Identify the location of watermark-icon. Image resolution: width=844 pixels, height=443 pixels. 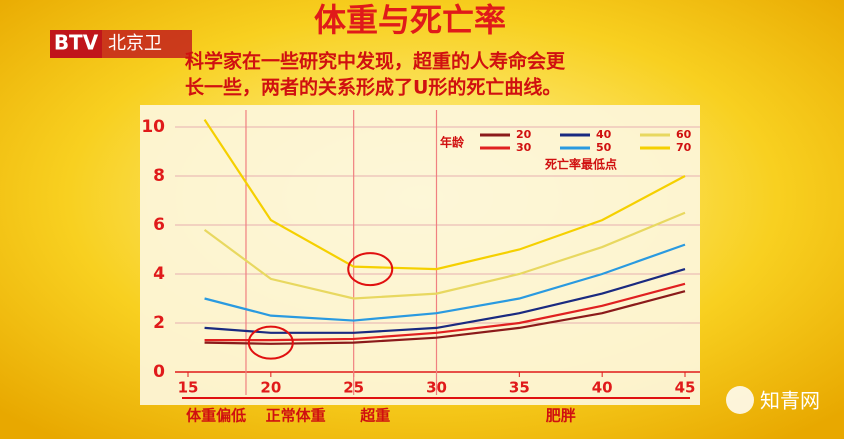
(740, 400).